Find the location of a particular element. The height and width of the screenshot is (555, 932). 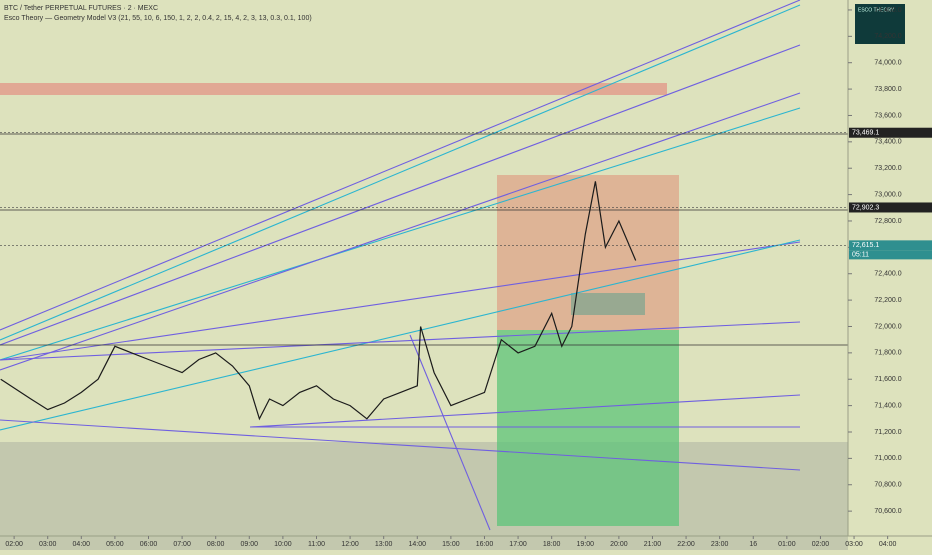

y-tick-label: 71,800.0 is located at coordinates (887, 353).